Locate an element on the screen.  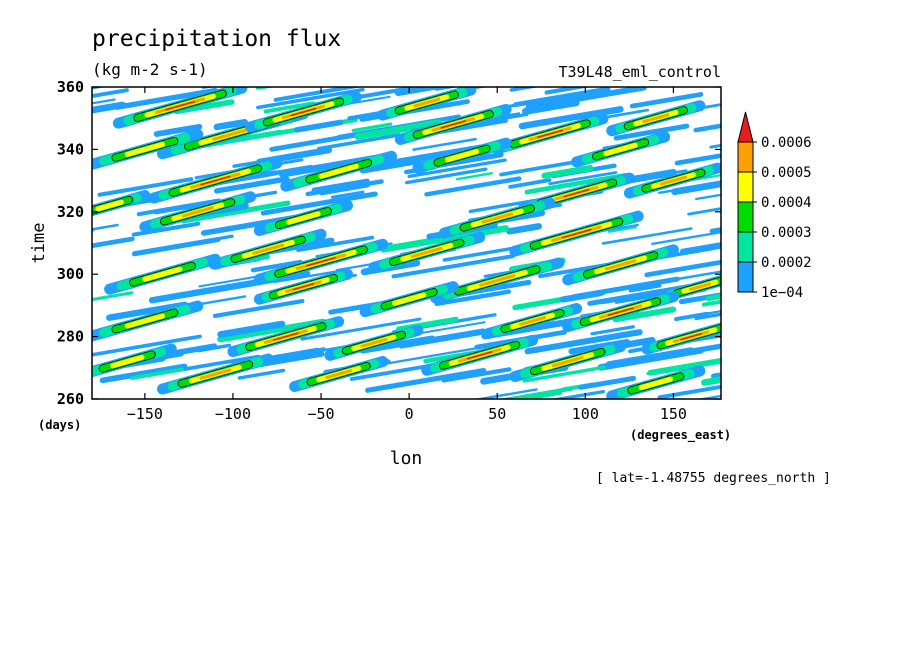
x-tick-label: 150 is located at coordinates (673, 414).